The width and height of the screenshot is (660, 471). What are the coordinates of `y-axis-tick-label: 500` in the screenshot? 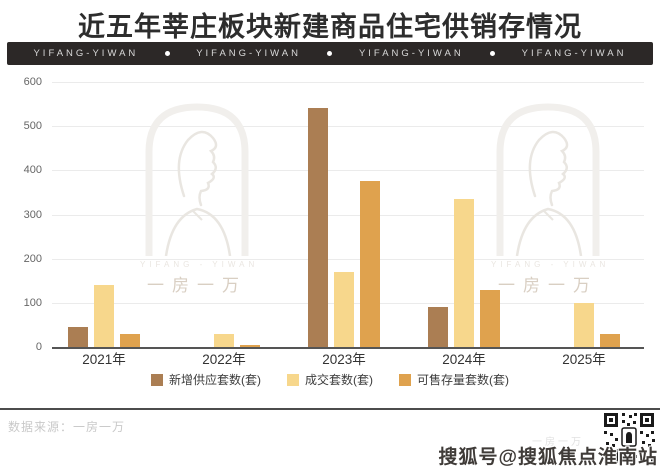 It's located at (32, 126).